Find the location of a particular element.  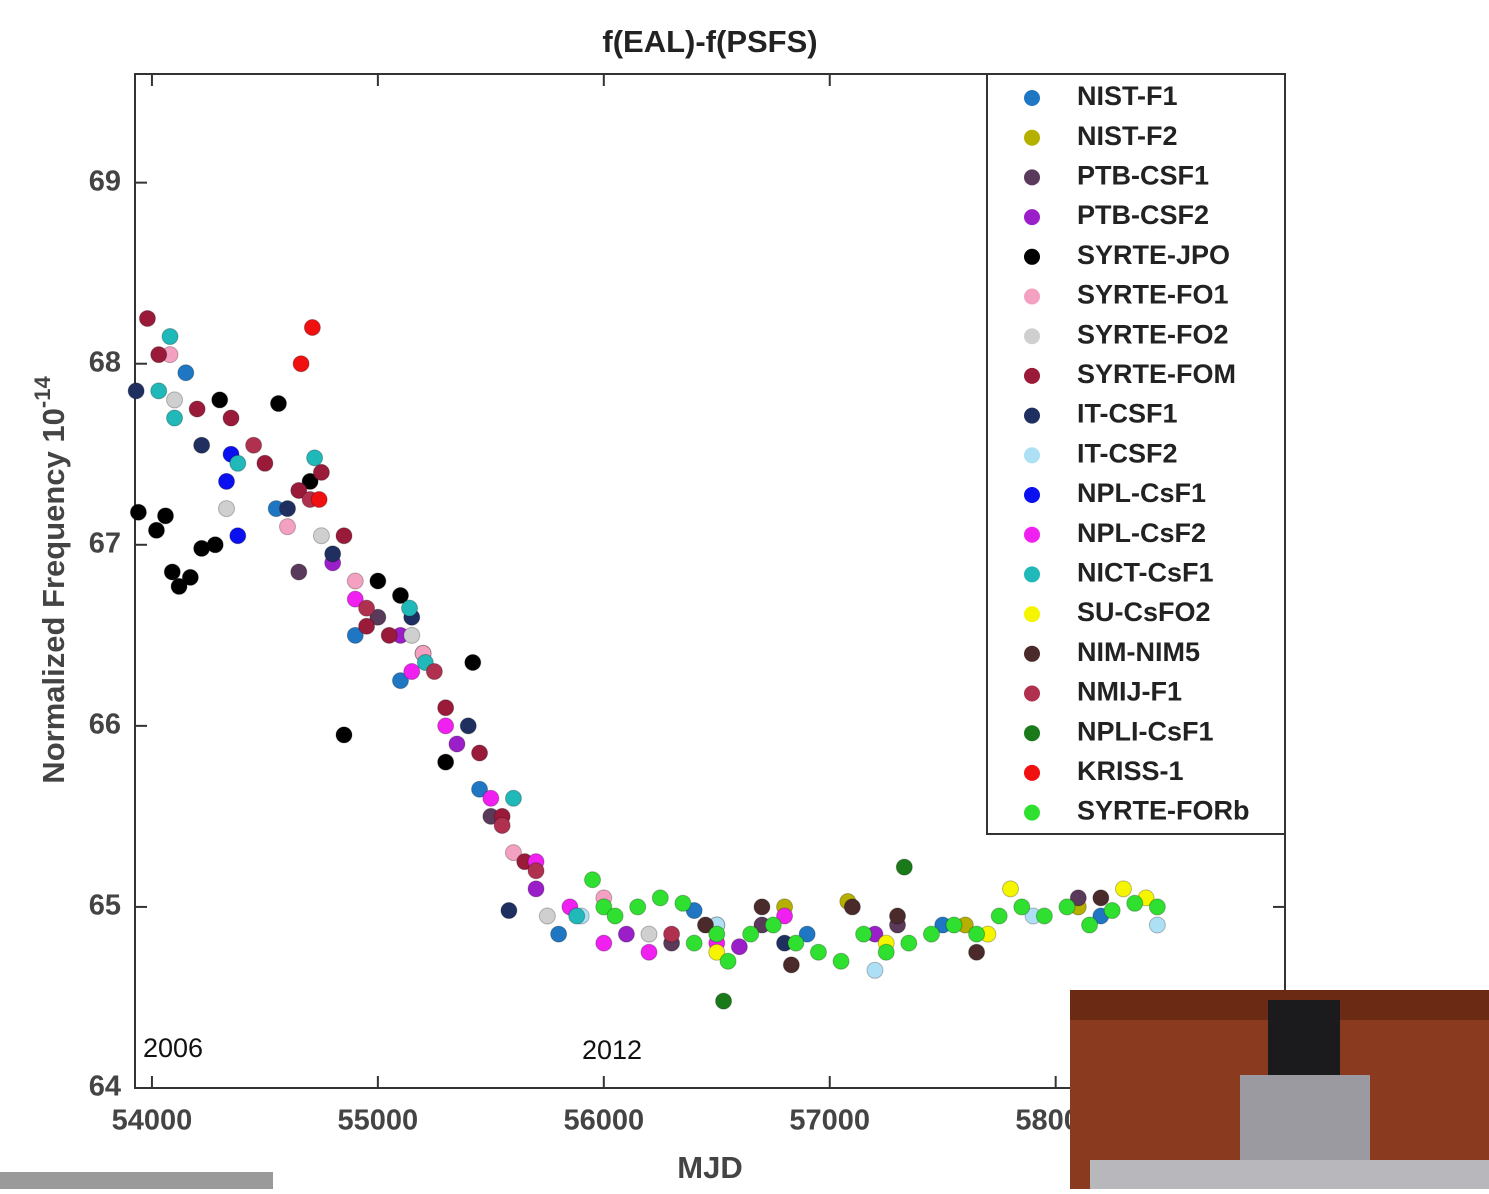

legend-label: SU-CsFO2 is located at coordinates (1144, 612).